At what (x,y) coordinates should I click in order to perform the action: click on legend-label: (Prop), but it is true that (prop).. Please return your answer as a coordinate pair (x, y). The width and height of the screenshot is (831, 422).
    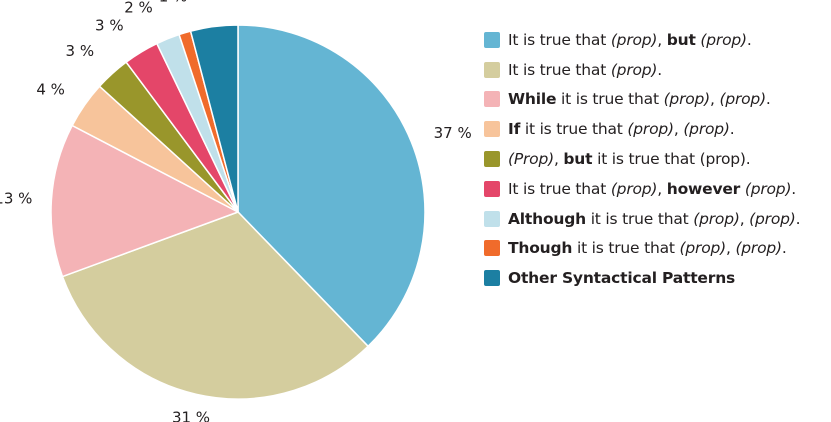
    Looking at the image, I should click on (629, 159).